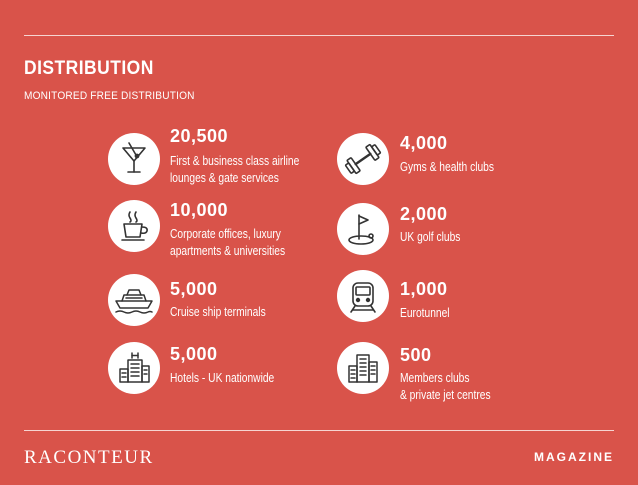  What do you see at coordinates (363, 159) in the screenshot?
I see `dumbbell-icon` at bounding box center [363, 159].